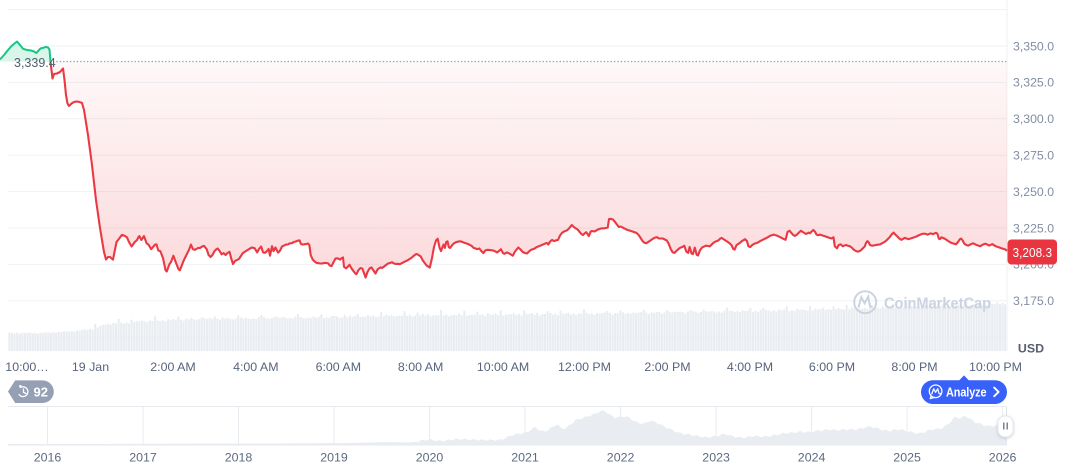 This screenshot has height=475, width=1072. Describe the element at coordinates (1033, 156) in the screenshot. I see `svg-text: 3,275.0` at that location.